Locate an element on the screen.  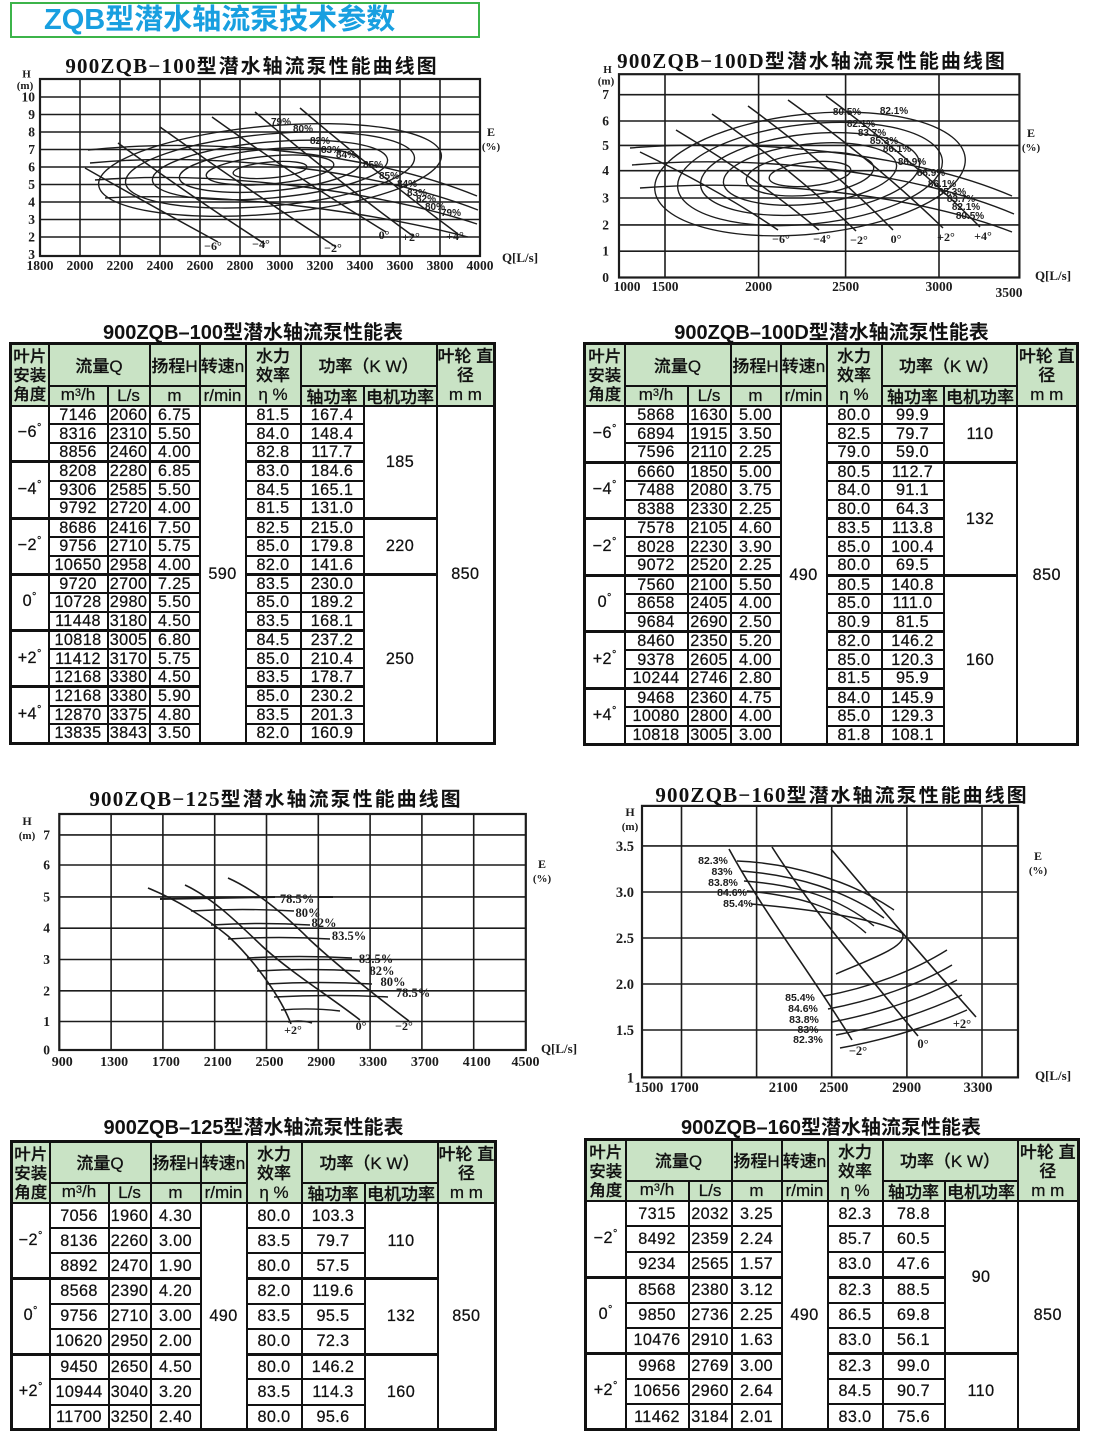
svg-text: 83.7% is located at coordinates (872, 133).